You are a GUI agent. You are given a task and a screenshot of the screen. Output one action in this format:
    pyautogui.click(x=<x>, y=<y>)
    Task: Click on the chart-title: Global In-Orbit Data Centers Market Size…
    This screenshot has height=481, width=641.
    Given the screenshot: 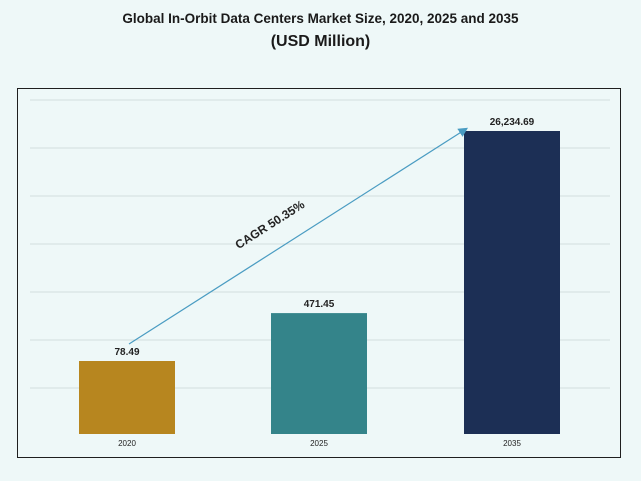 What is the action you would take?
    pyautogui.click(x=320, y=18)
    